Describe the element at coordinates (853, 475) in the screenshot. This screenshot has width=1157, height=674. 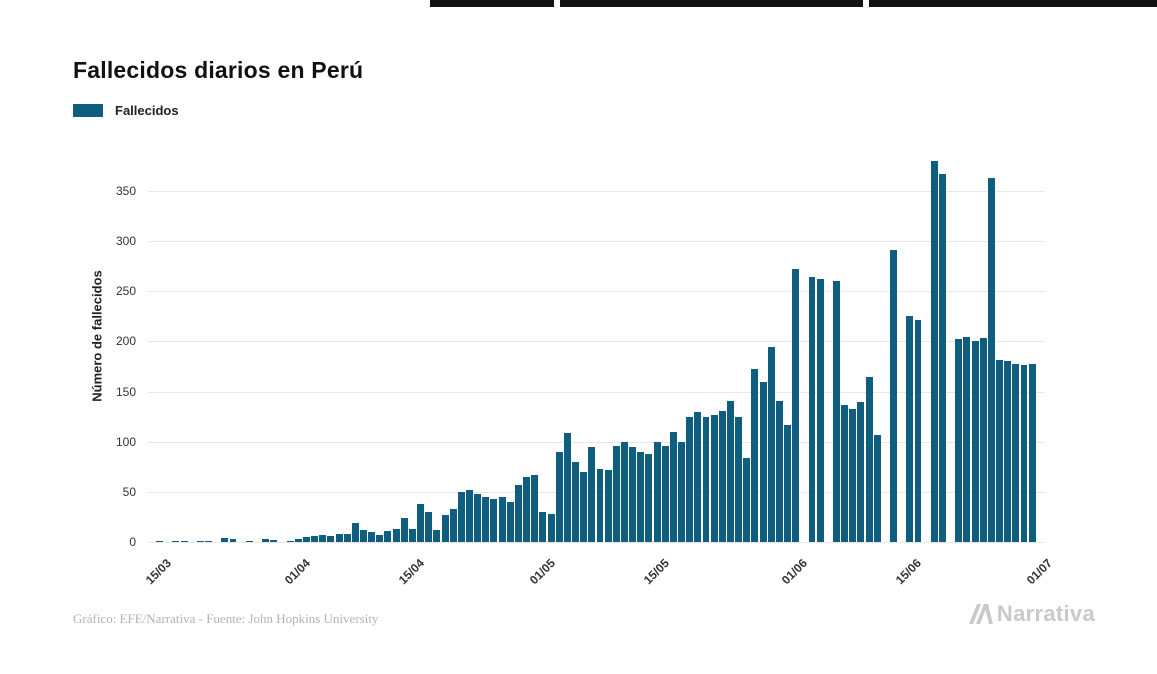
I see `bar-07/06` at that location.